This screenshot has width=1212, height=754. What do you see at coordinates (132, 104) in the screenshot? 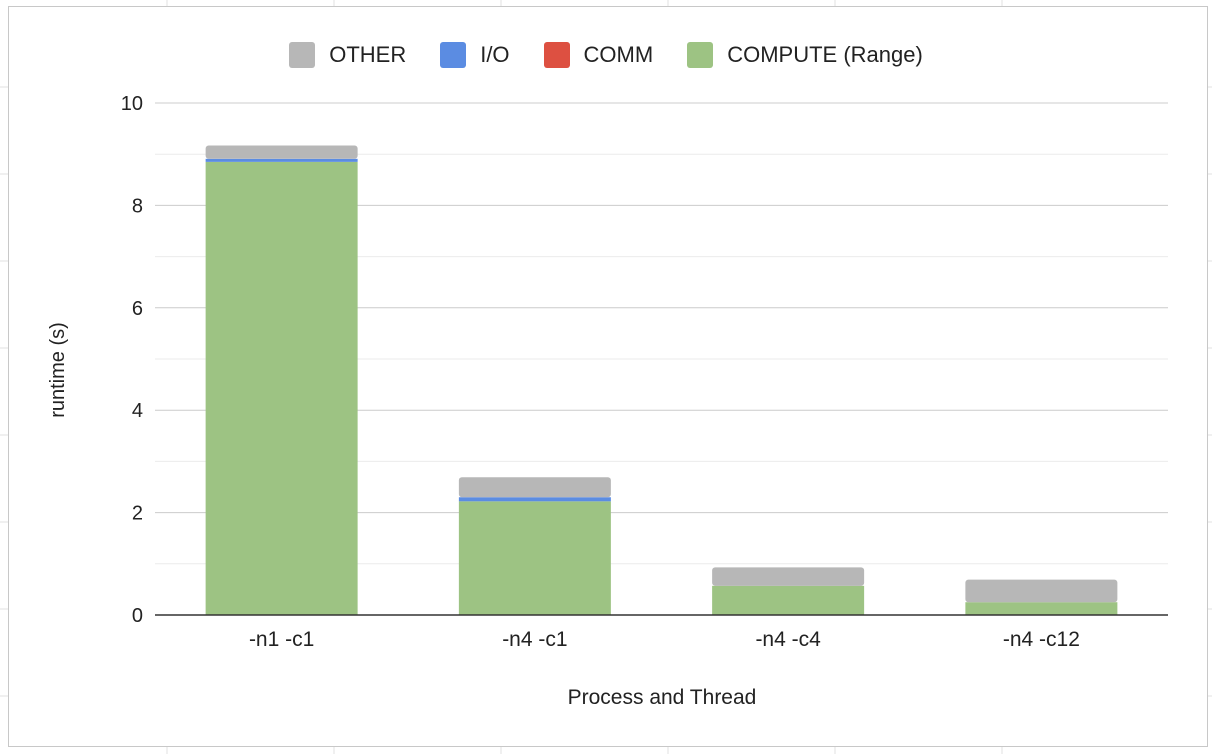
I see `y-tick-label: 10` at bounding box center [132, 104].